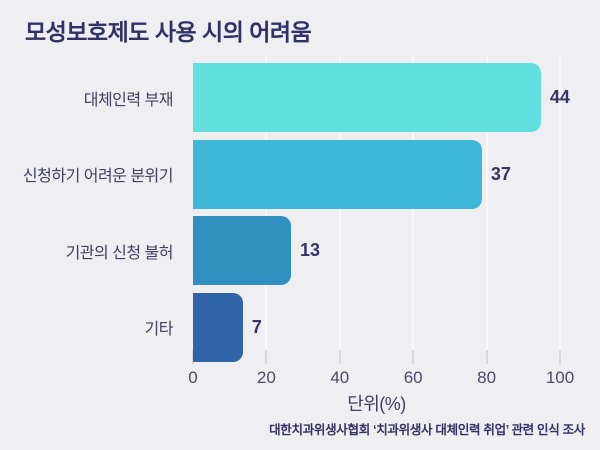 The width and height of the screenshot is (600, 450). What do you see at coordinates (560, 377) in the screenshot?
I see `x-tick-label: 100` at bounding box center [560, 377].